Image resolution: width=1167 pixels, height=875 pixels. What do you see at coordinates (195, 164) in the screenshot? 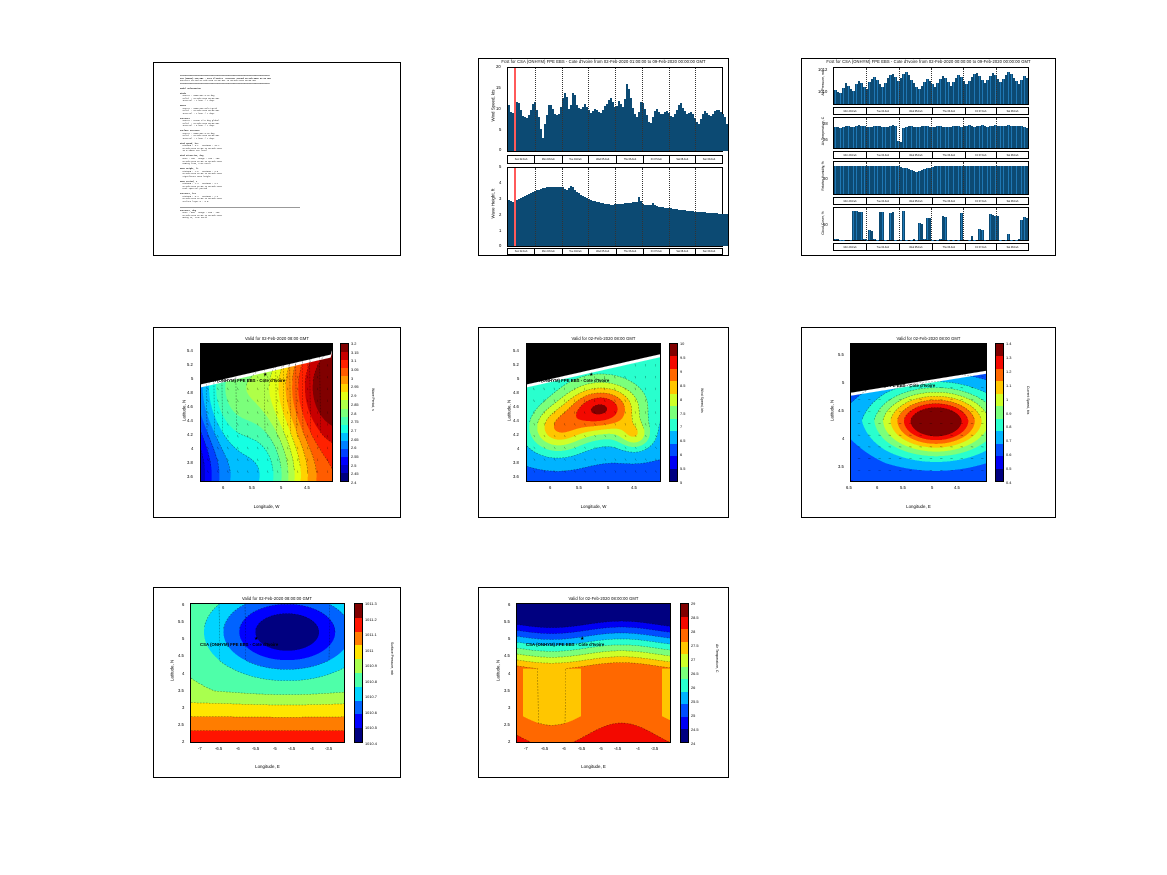
I see `report-line: Coming from, true north` at bounding box center [195, 164].